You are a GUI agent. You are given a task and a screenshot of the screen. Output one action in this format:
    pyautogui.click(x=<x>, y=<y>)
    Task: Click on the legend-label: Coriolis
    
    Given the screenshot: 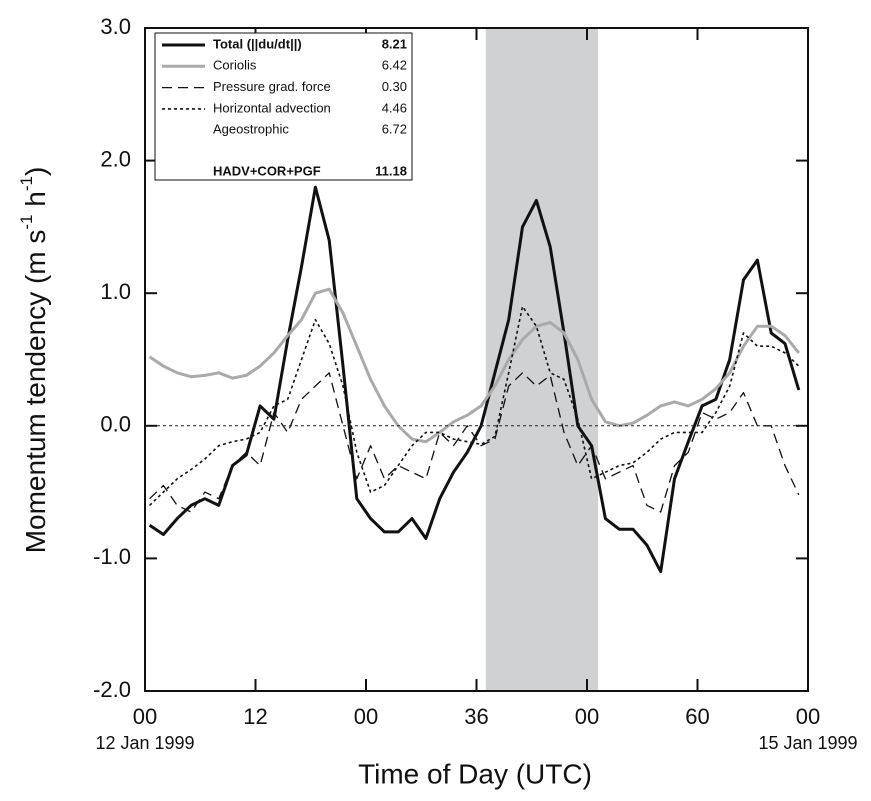 What is the action you would take?
    pyautogui.click(x=235, y=65)
    